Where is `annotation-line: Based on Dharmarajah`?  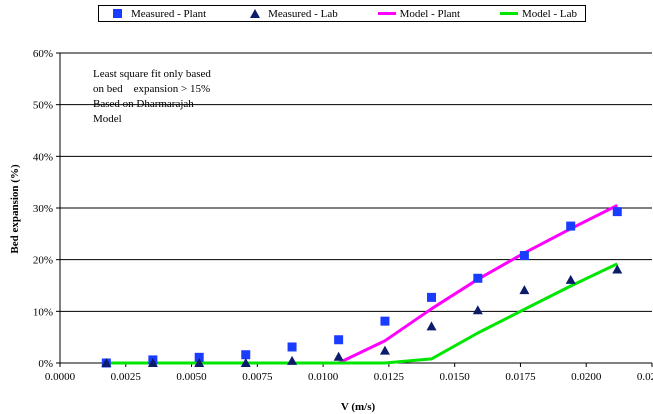 annotation-line: Based on Dharmarajah is located at coordinates (143, 104).